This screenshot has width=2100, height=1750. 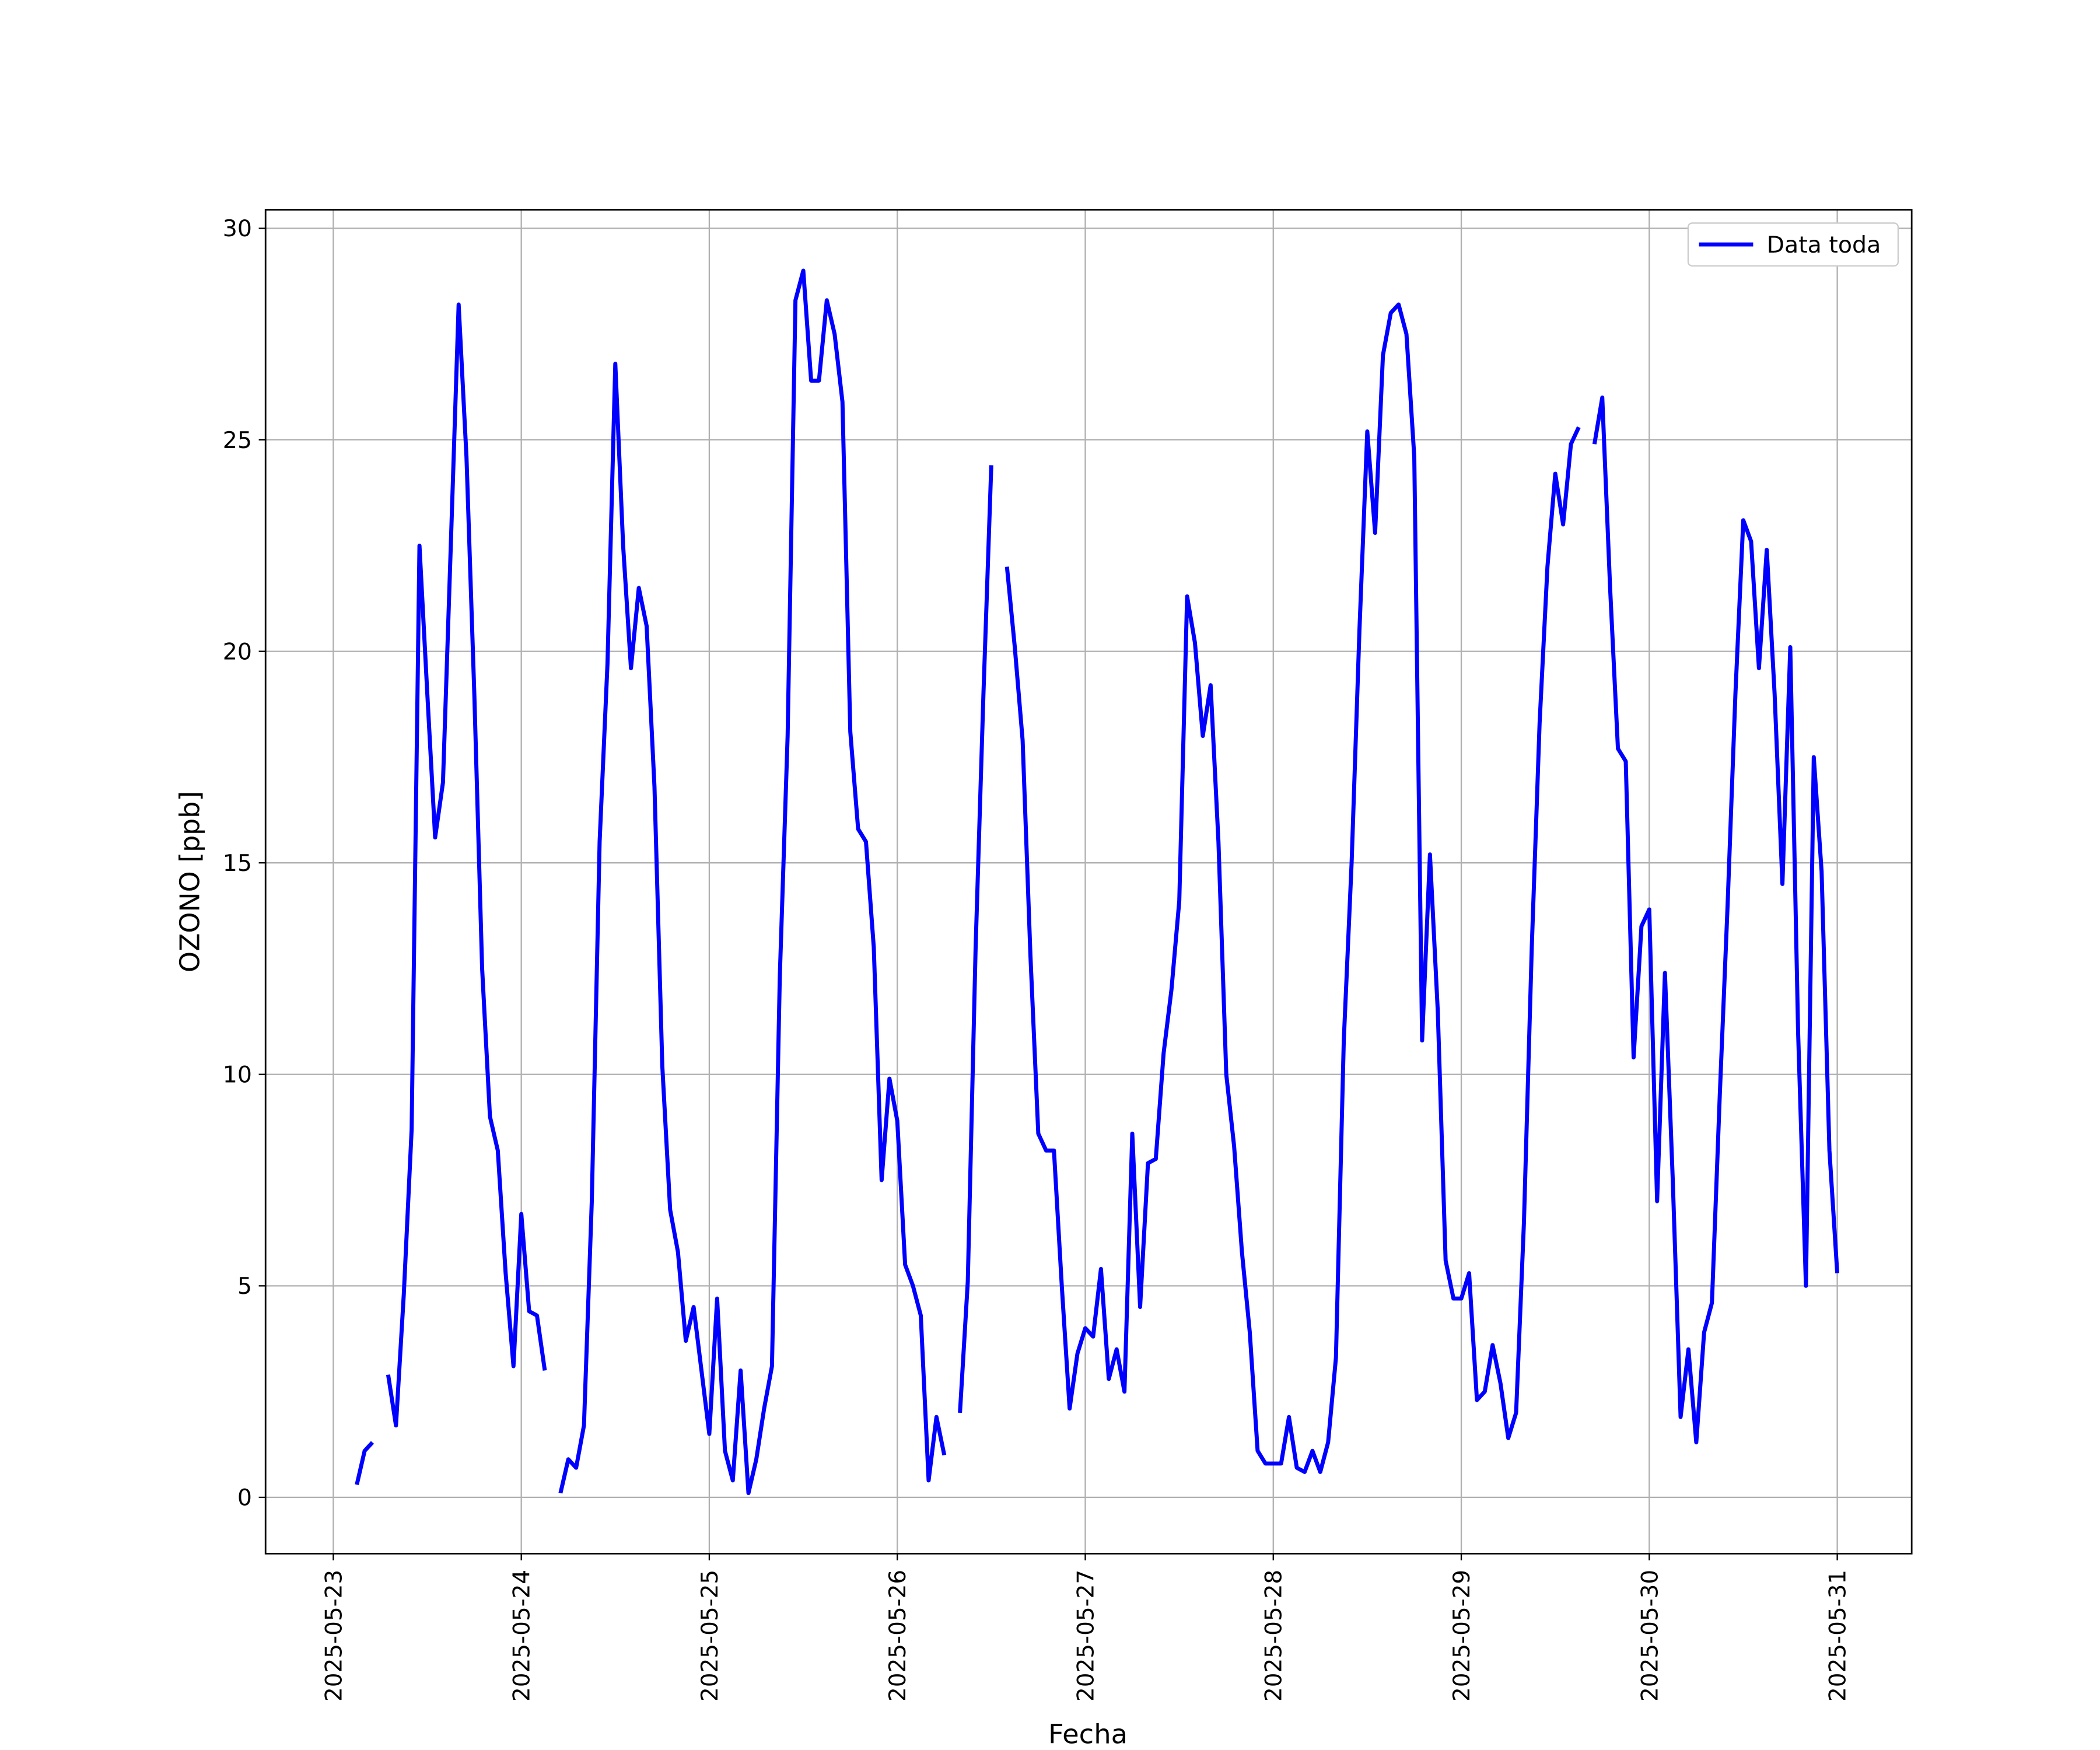 What do you see at coordinates (334, 1636) in the screenshot?
I see `x-tick-label: 2025-05-23` at bounding box center [334, 1636].